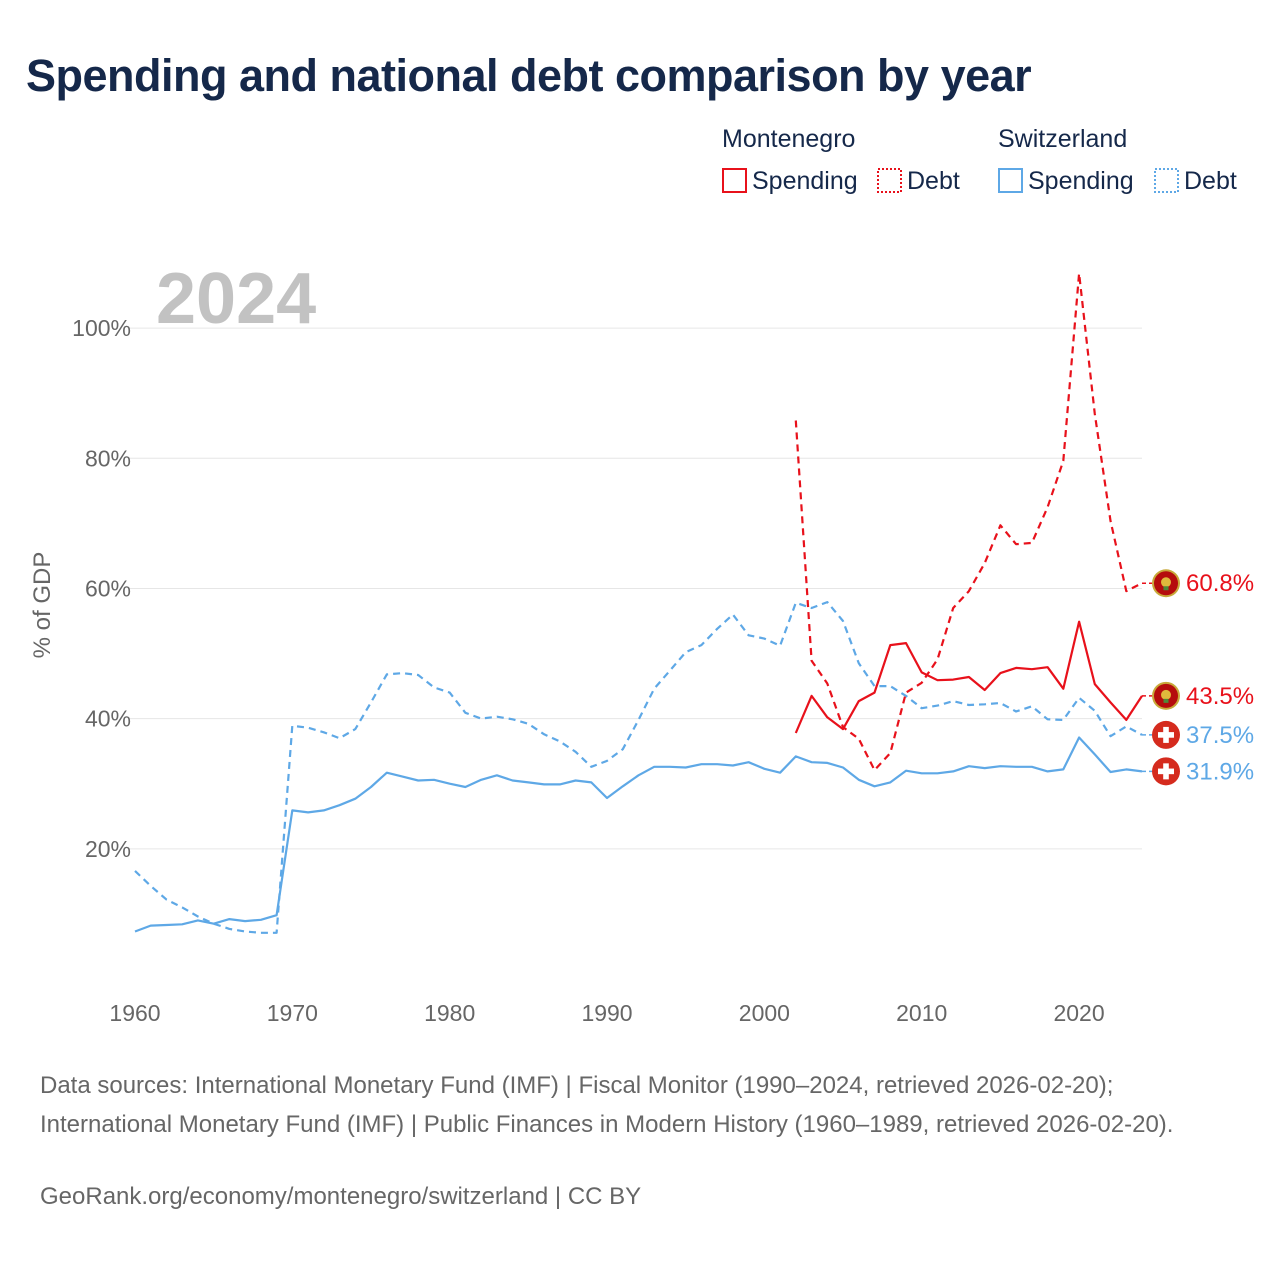 This screenshot has width=1280, height=1280. I want to click on y-tick-label: 40%, so click(108, 719).